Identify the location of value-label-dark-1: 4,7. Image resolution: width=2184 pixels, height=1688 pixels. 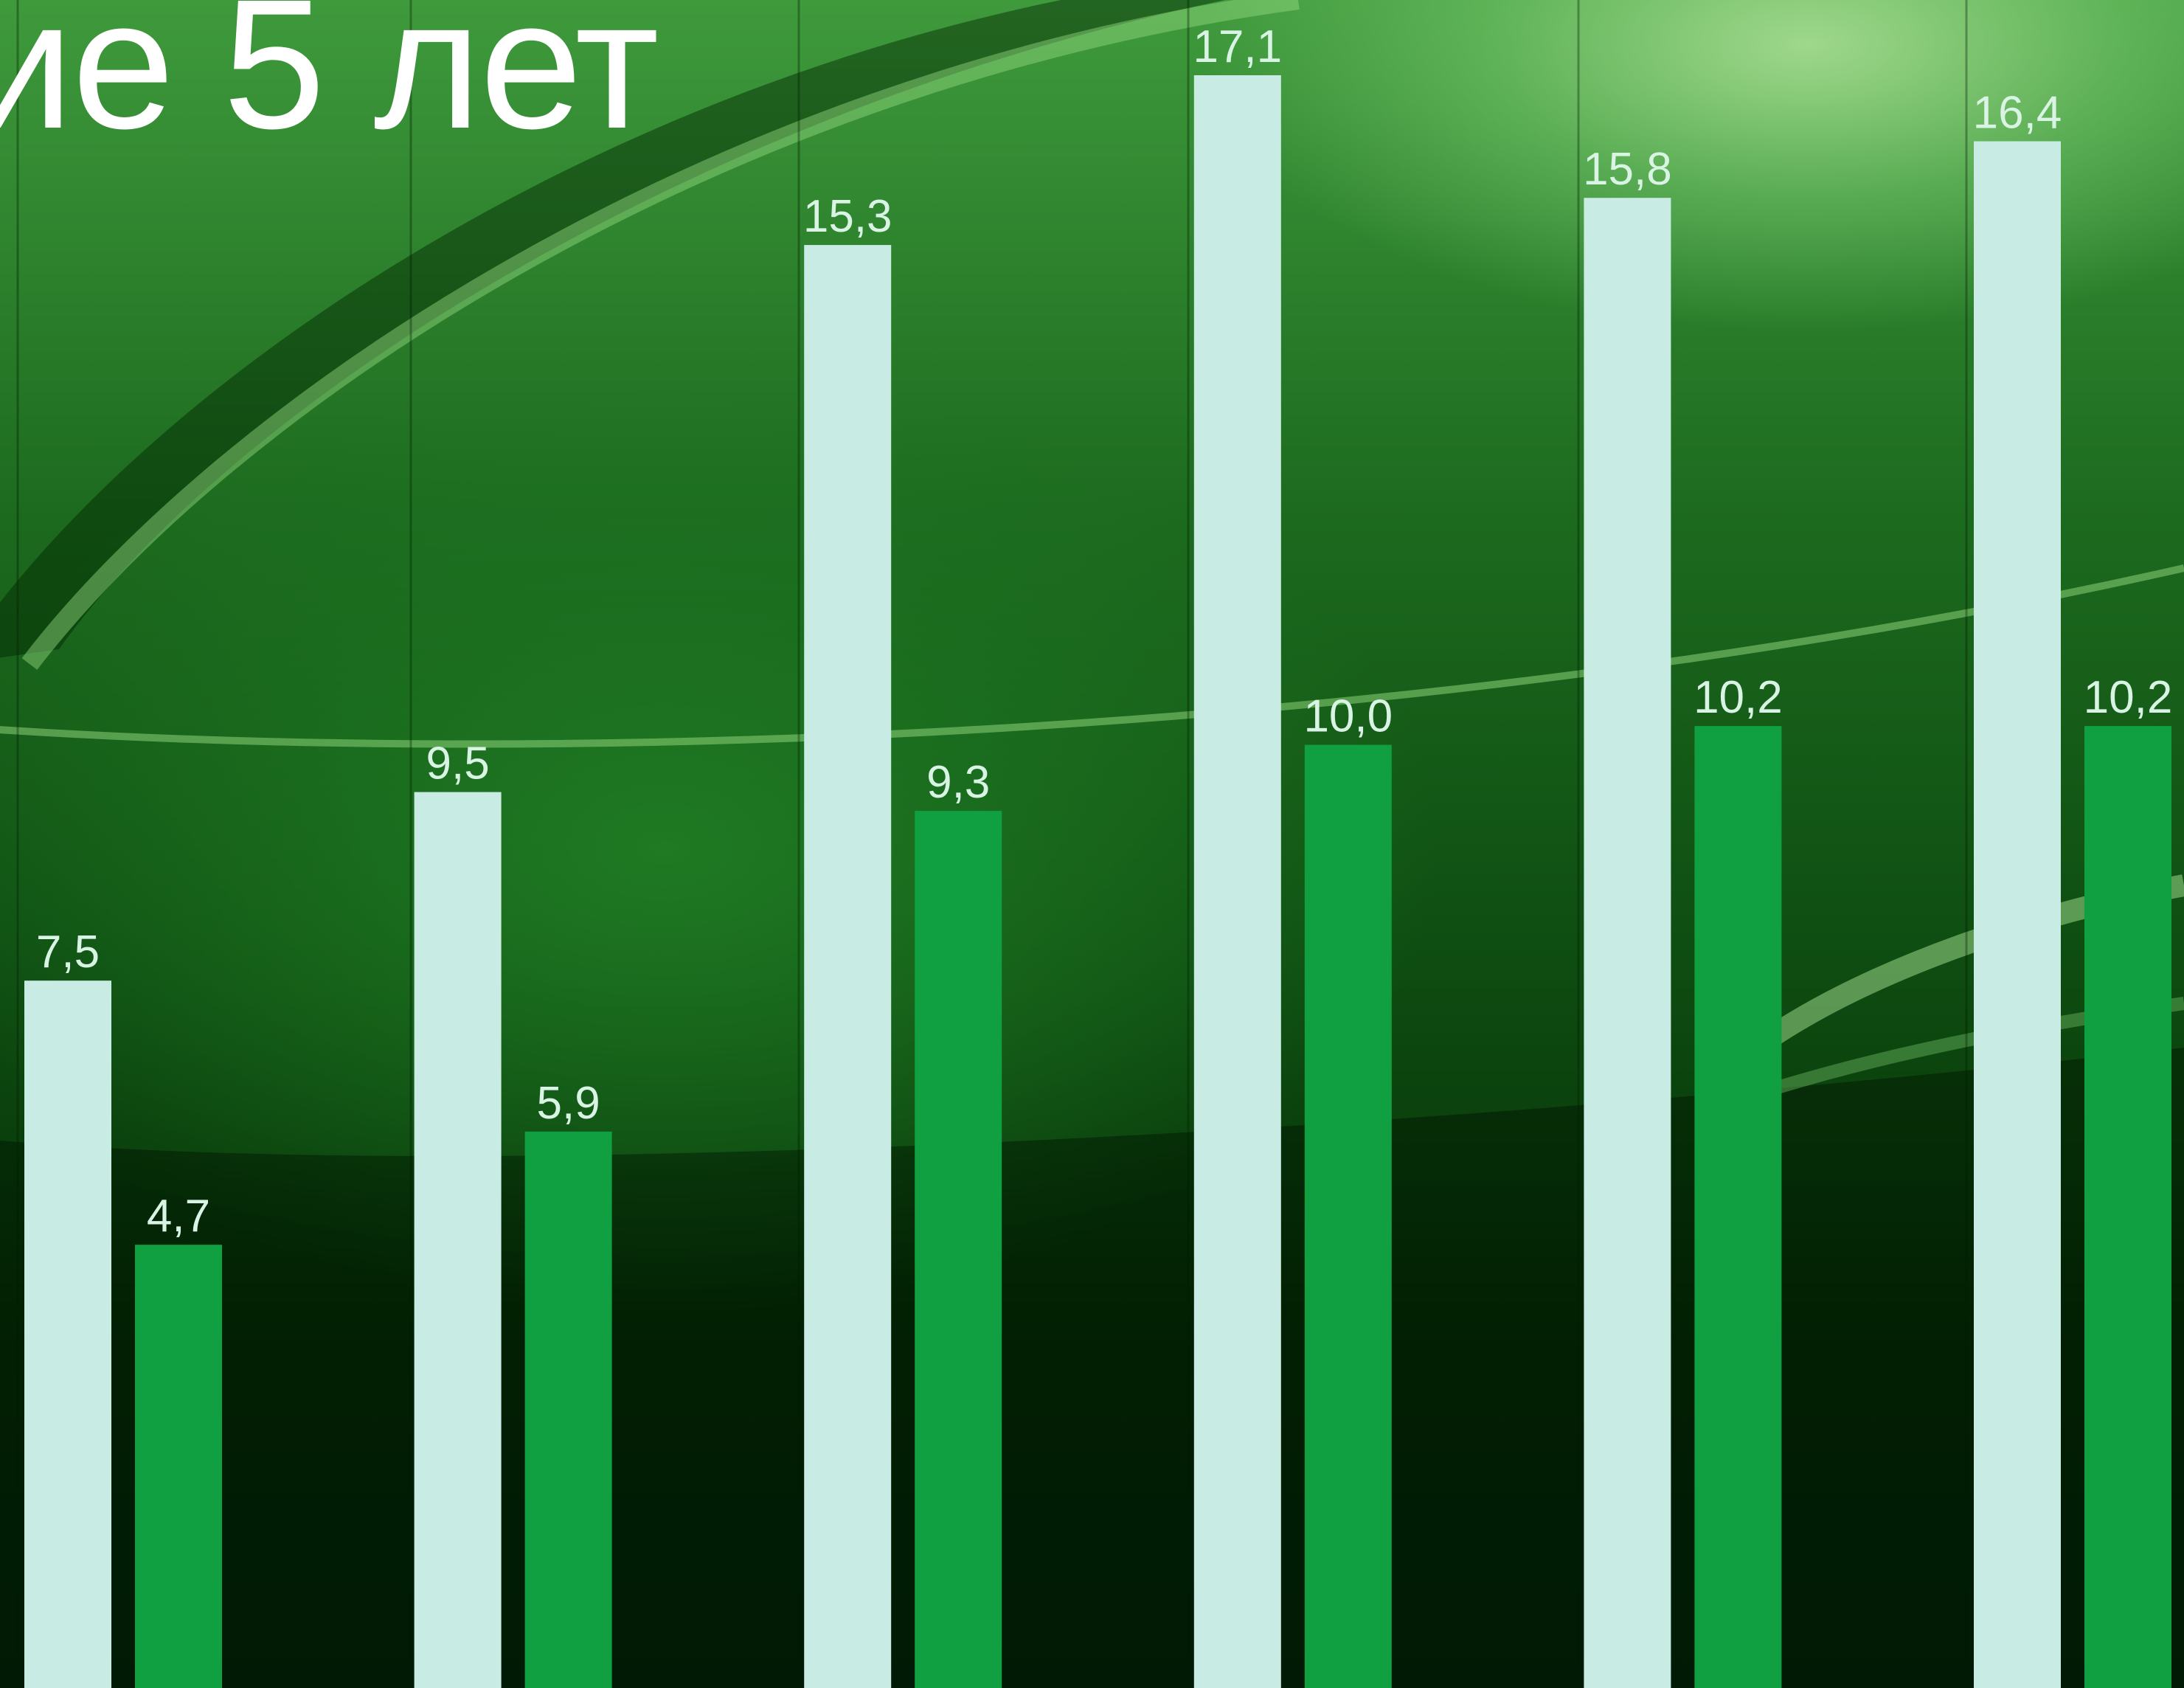
(178, 1216).